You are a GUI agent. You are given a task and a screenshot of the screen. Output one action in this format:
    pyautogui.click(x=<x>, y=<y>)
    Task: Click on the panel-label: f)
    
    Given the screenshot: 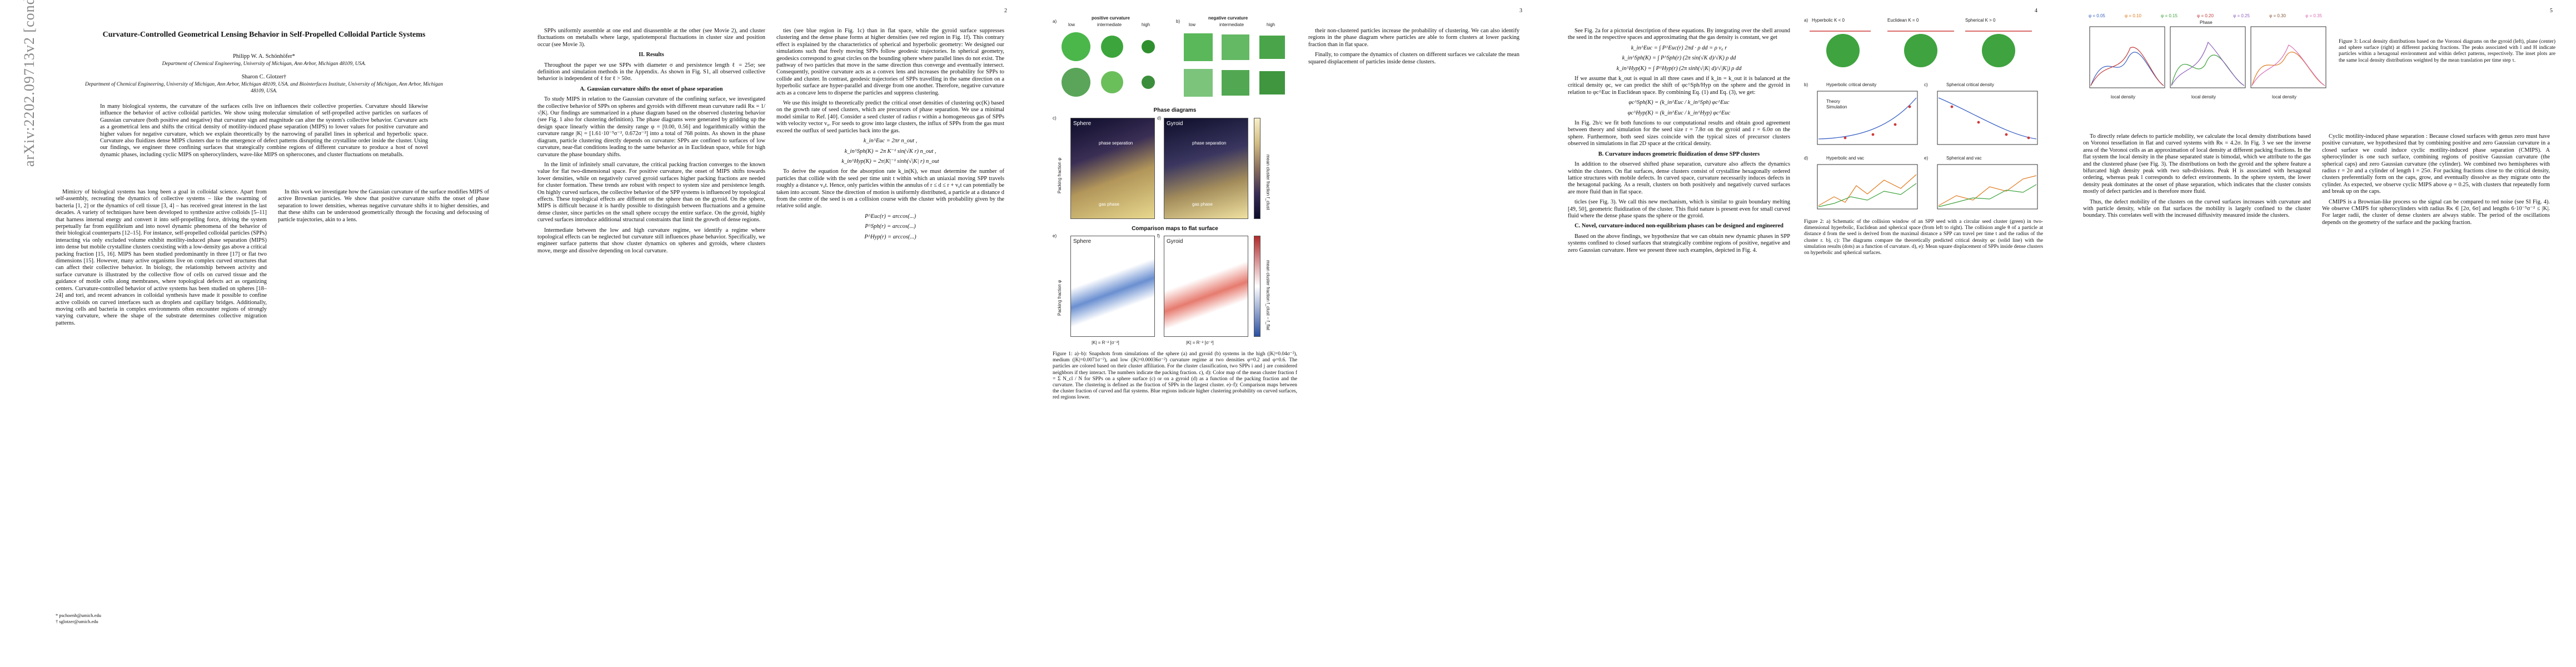 What is the action you would take?
    pyautogui.click(x=1158, y=235)
    